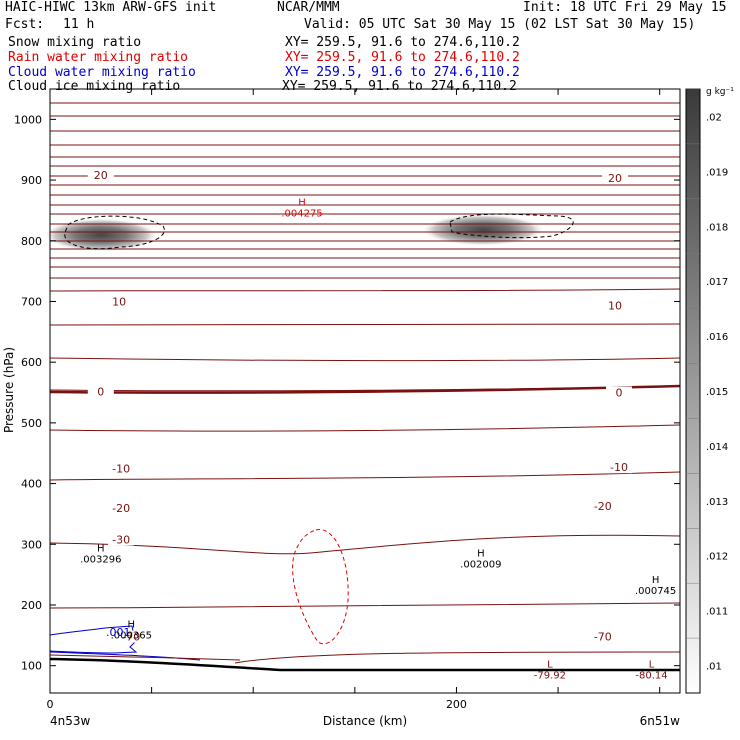  I want to click on rain-water-contour, so click(320, 587).